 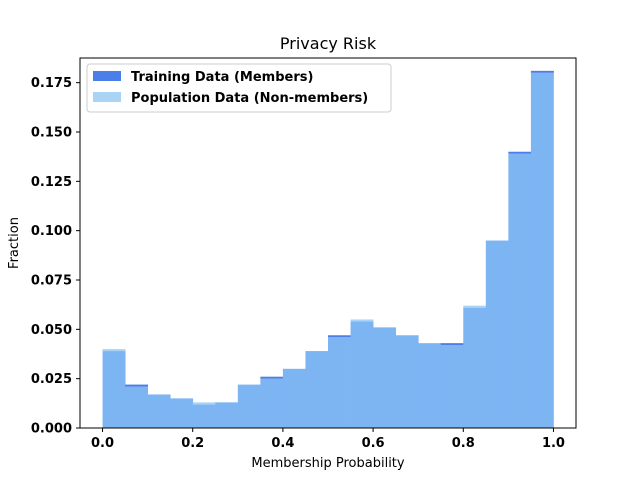 I want to click on y-tick-label: 0.150, so click(x=51, y=133).